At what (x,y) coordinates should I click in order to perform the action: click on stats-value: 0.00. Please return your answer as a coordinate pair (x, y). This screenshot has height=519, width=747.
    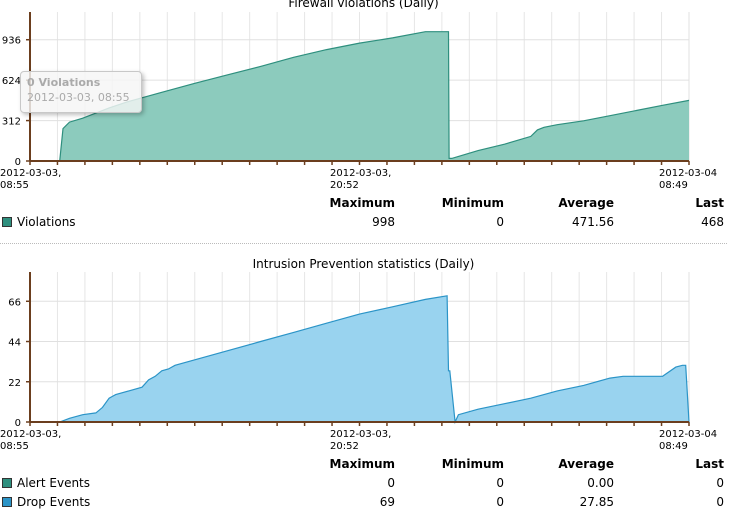
    Looking at the image, I should click on (600, 483).